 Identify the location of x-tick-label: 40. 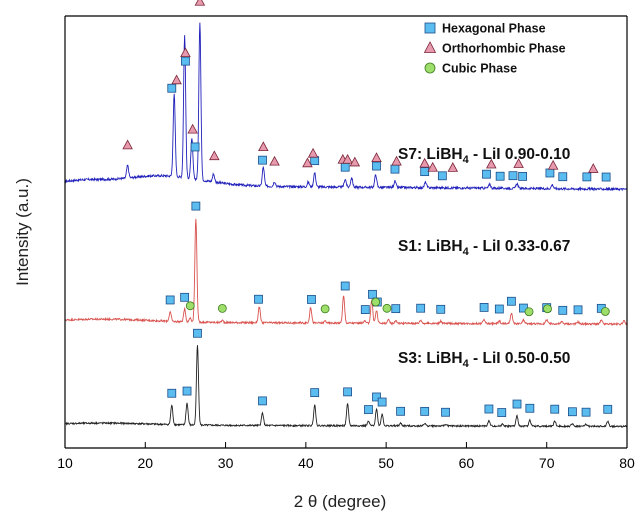
(306, 463).